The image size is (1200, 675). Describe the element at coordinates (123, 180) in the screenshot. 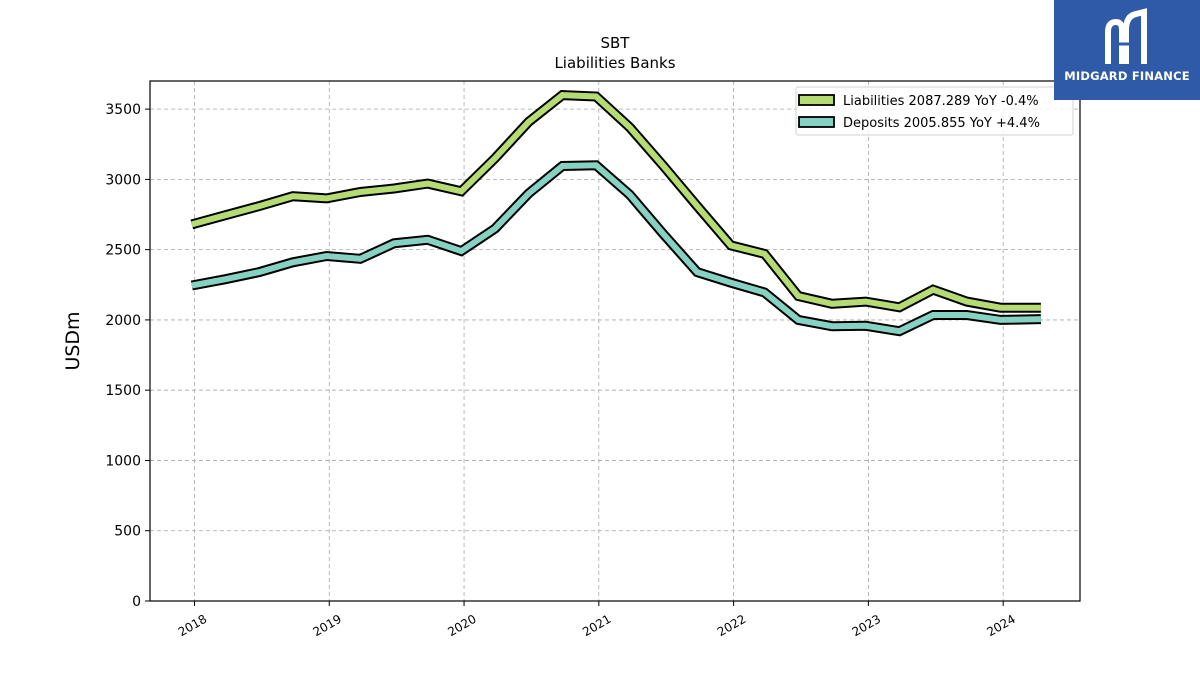

I see `y-tick-label: 3000` at that location.